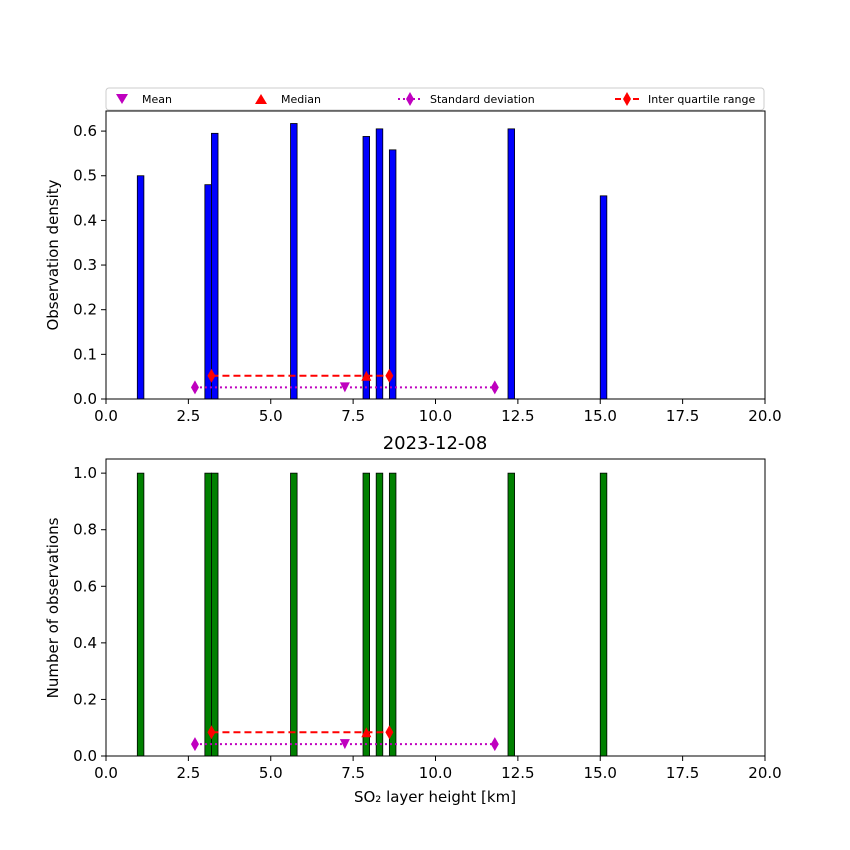 The height and width of the screenshot is (850, 850). I want to click on y-tick-label: 1.0, so click(85, 473).